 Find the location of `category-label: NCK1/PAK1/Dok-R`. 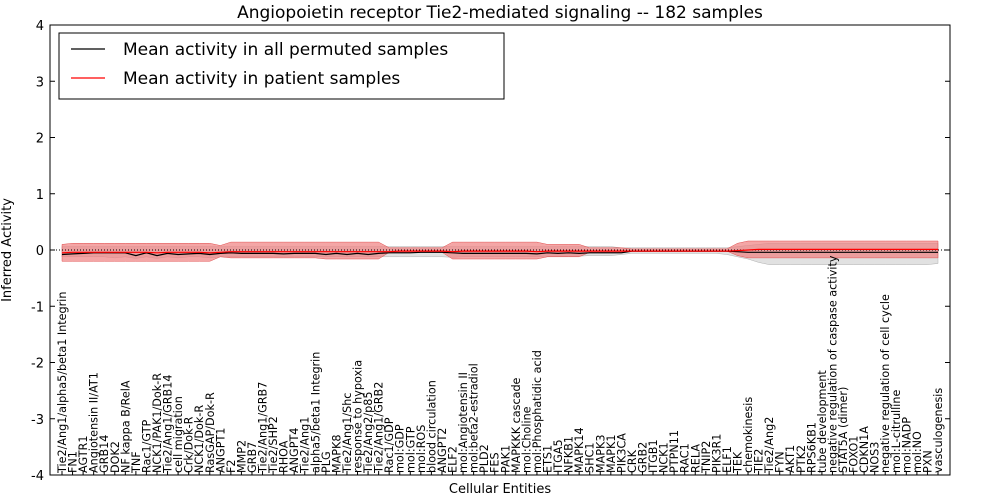

category-label: NCK1/PAK1/Dok-R is located at coordinates (157, 423).